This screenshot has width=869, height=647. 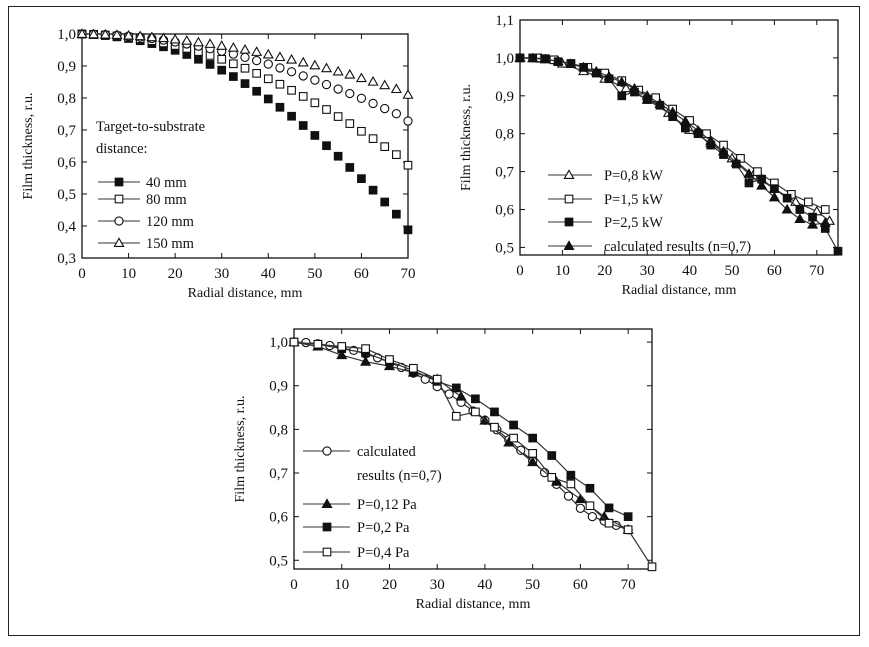 What do you see at coordinates (268, 274) in the screenshot?
I see `x-tick-label: 40` at bounding box center [268, 274].